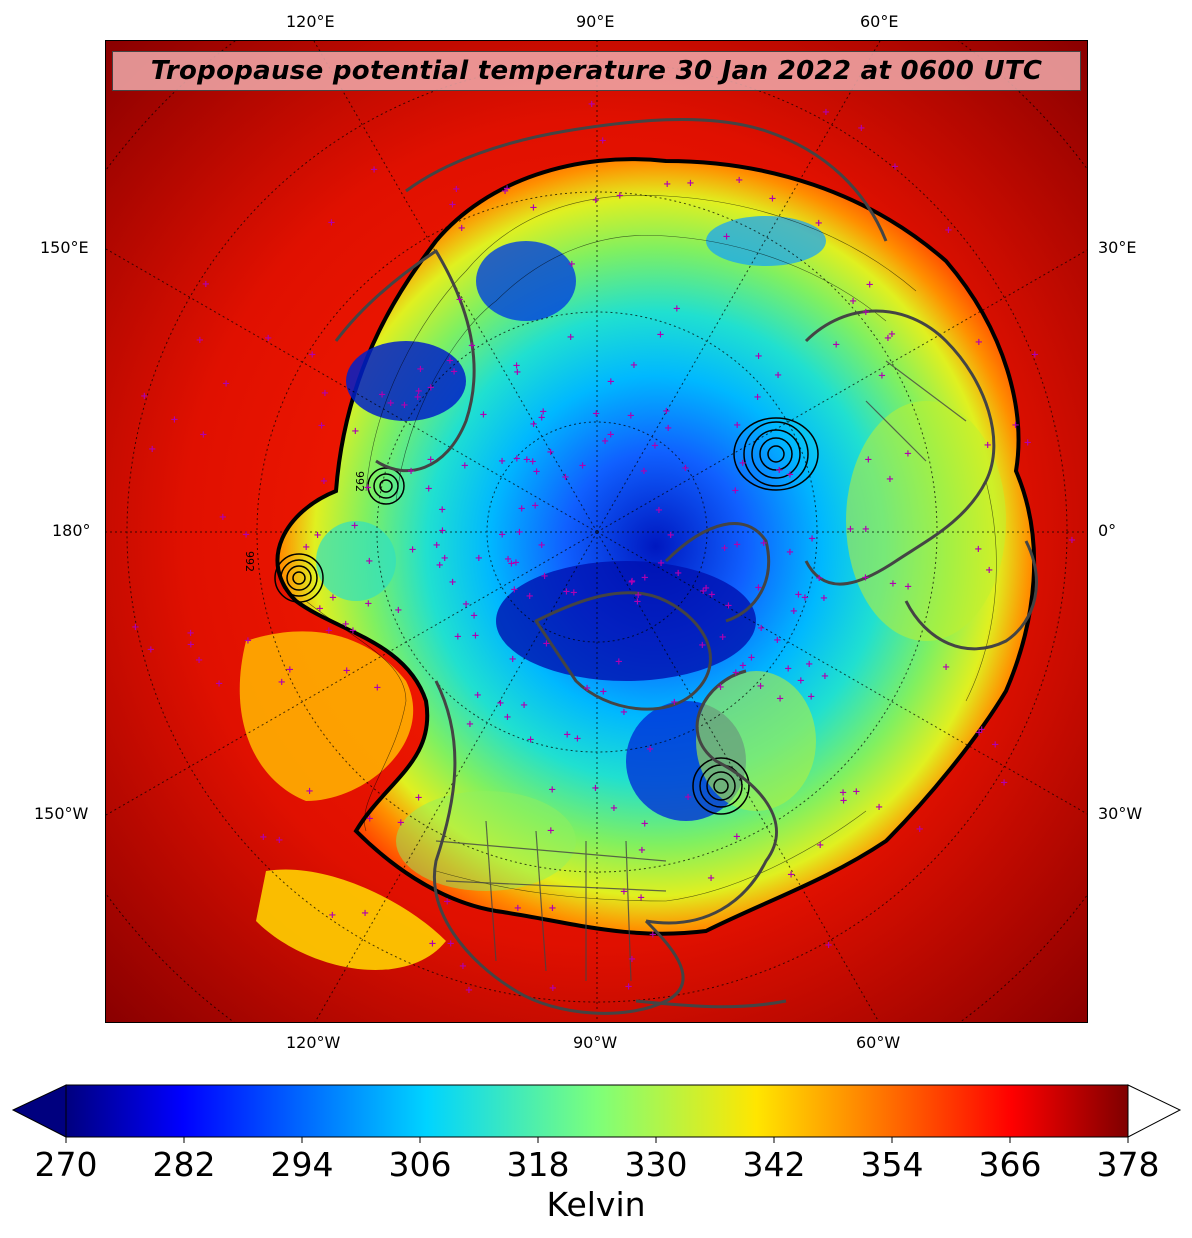  Describe the element at coordinates (711, 1004) in the screenshot. I see `caribbean` at that location.